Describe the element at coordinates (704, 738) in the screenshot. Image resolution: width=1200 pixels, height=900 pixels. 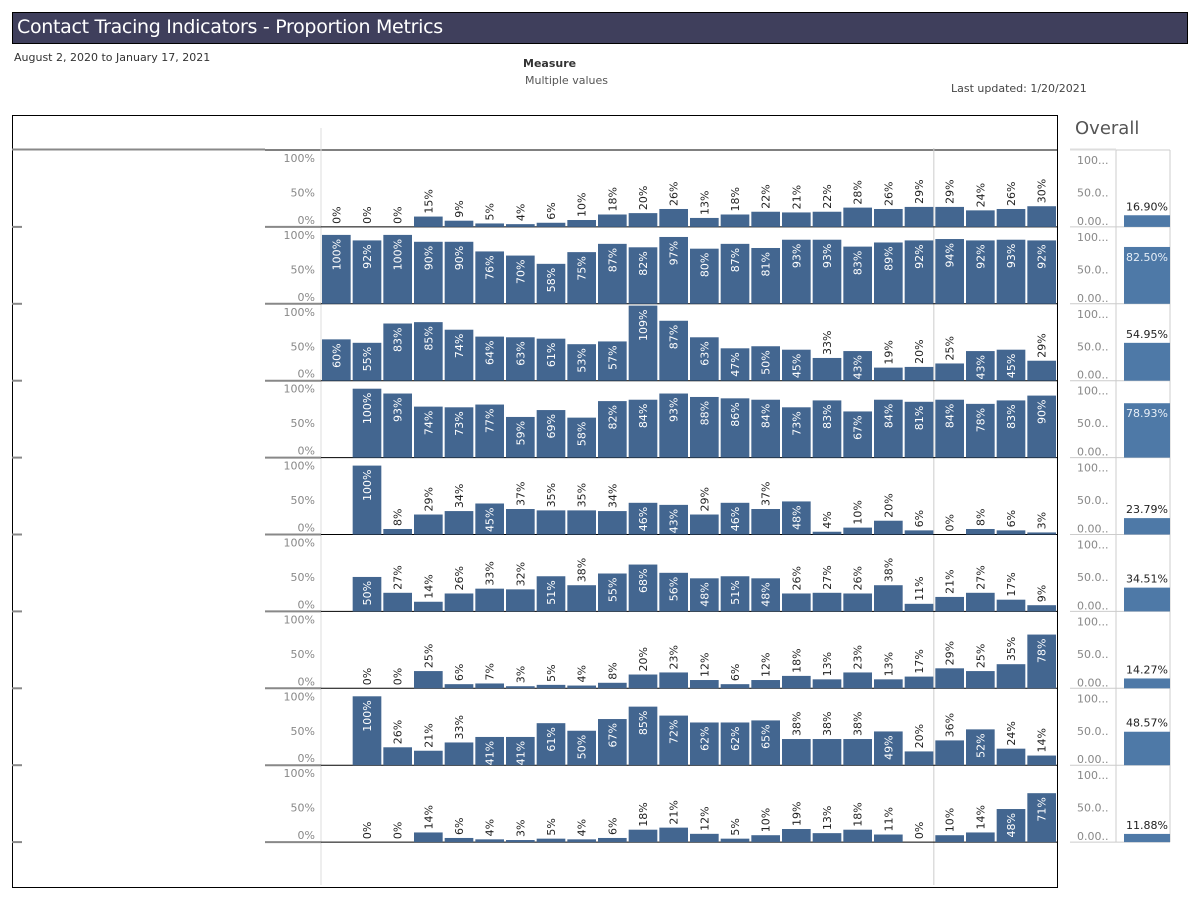
I see `bar-value-label: 62%` at that location.